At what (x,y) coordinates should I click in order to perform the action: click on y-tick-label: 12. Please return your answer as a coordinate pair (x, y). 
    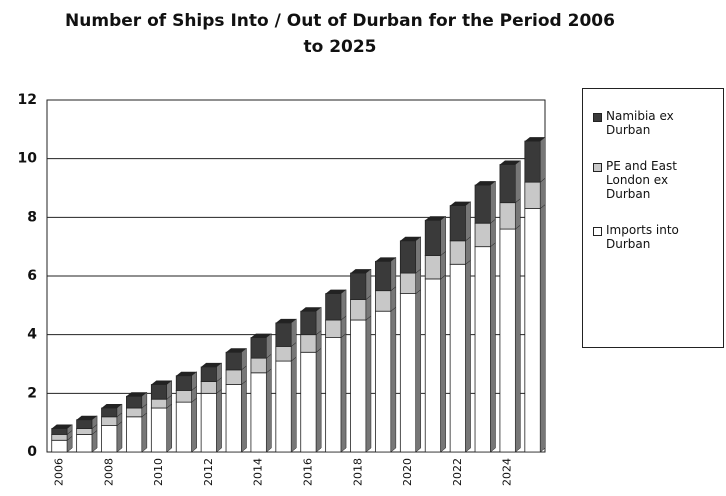
    Looking at the image, I should click on (27, 100).